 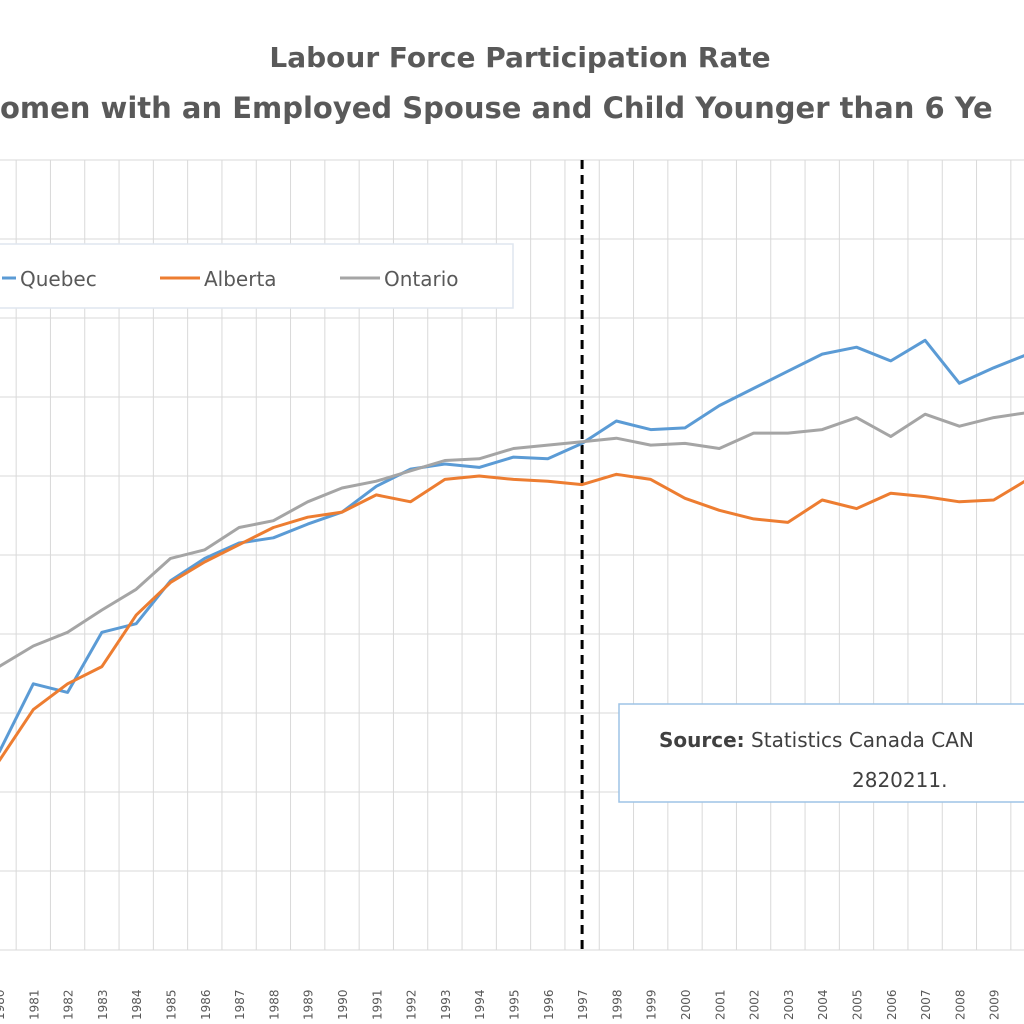 I want to click on source-box, so click(x=821, y=753).